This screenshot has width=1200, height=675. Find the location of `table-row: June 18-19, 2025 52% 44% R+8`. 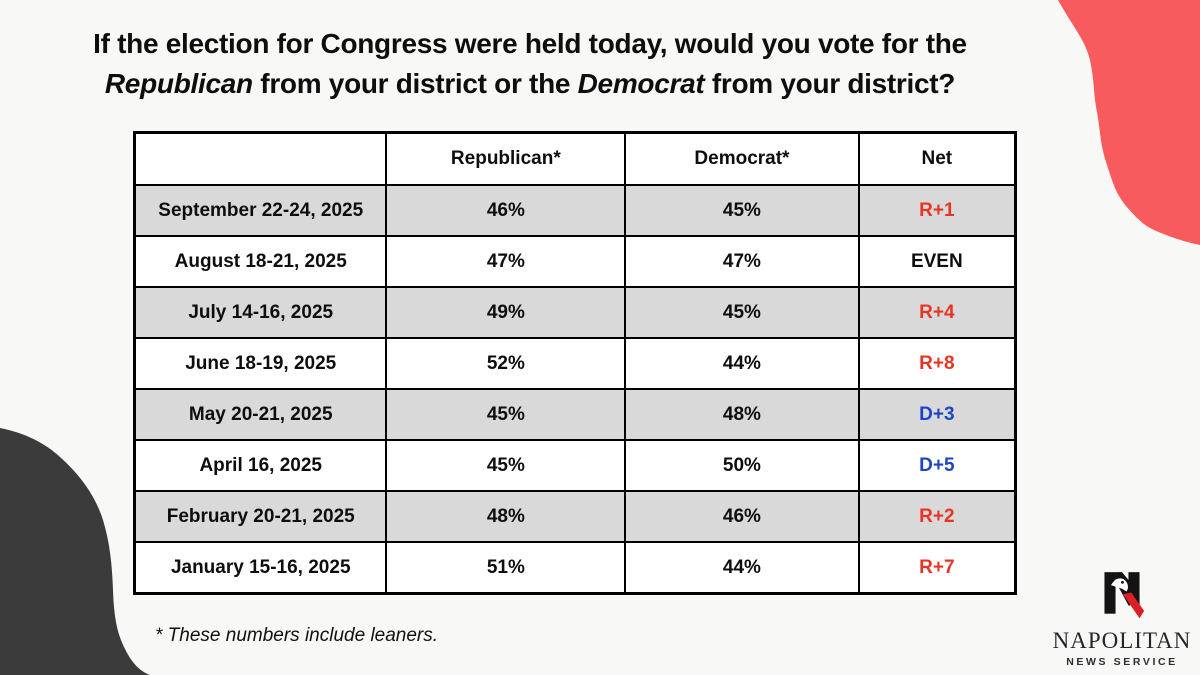

table-row: June 18-19, 2025 52% 44% R+8 is located at coordinates (575, 363).